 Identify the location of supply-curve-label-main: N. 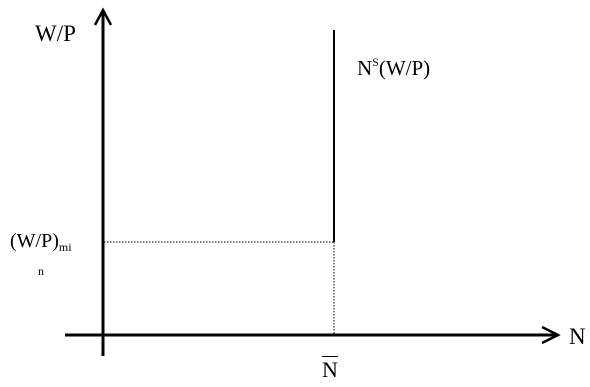
(365, 68).